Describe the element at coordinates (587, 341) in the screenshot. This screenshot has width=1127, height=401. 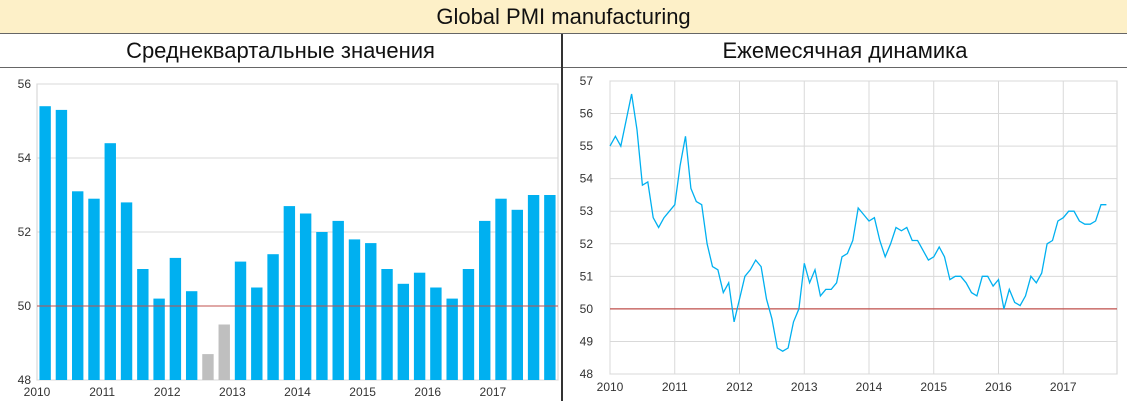
I see `y-tick-label: 49` at that location.